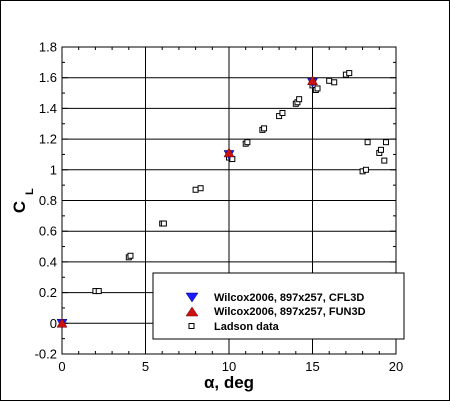 The width and height of the screenshot is (450, 406). What do you see at coordinates (247, 327) in the screenshot?
I see `legend-label-ladson: Ladson data` at bounding box center [247, 327].